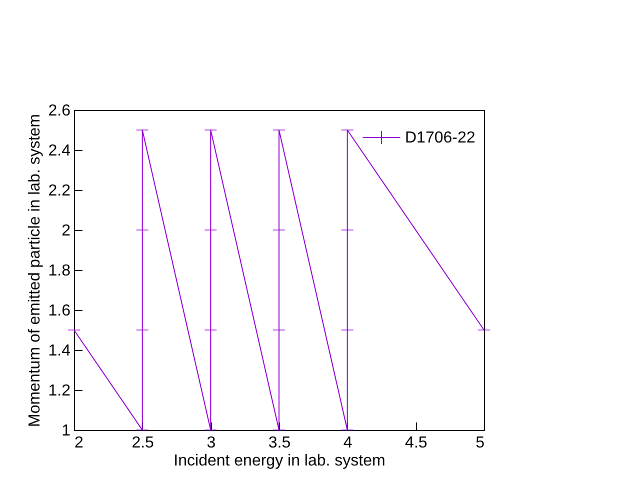 This screenshot has width=640, height=480. I want to click on x-tick-label: 4.5, so click(416, 443).